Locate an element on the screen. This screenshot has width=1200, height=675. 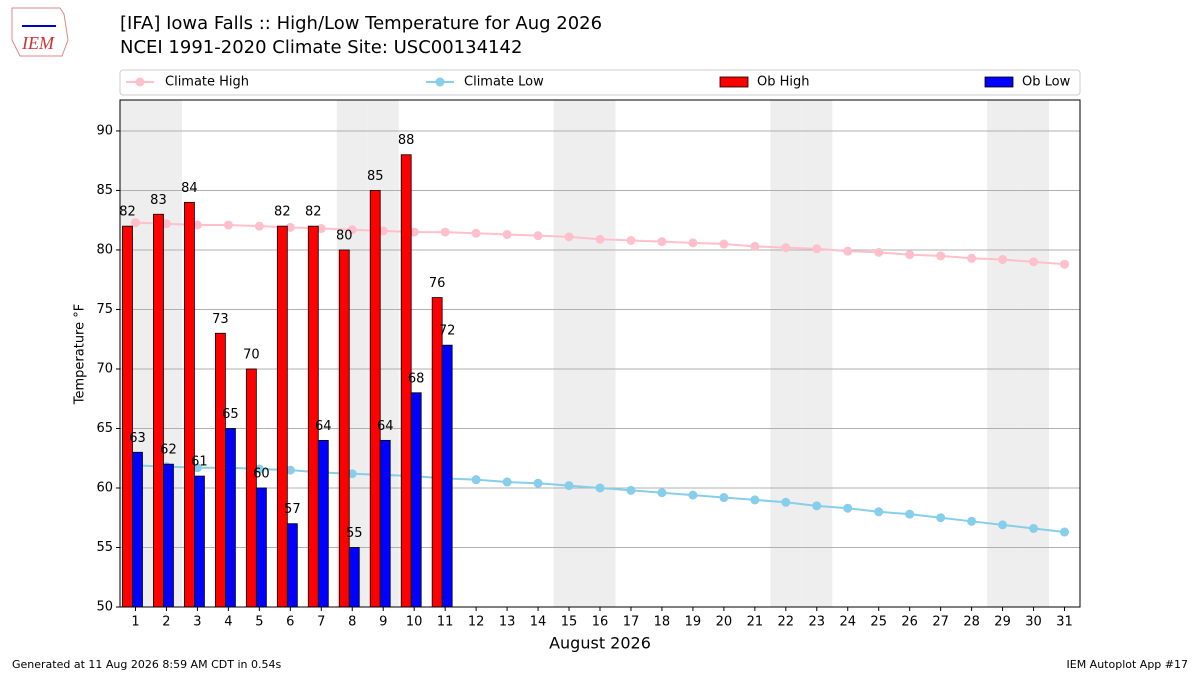
x-tick-label: 9 is located at coordinates (383, 622).